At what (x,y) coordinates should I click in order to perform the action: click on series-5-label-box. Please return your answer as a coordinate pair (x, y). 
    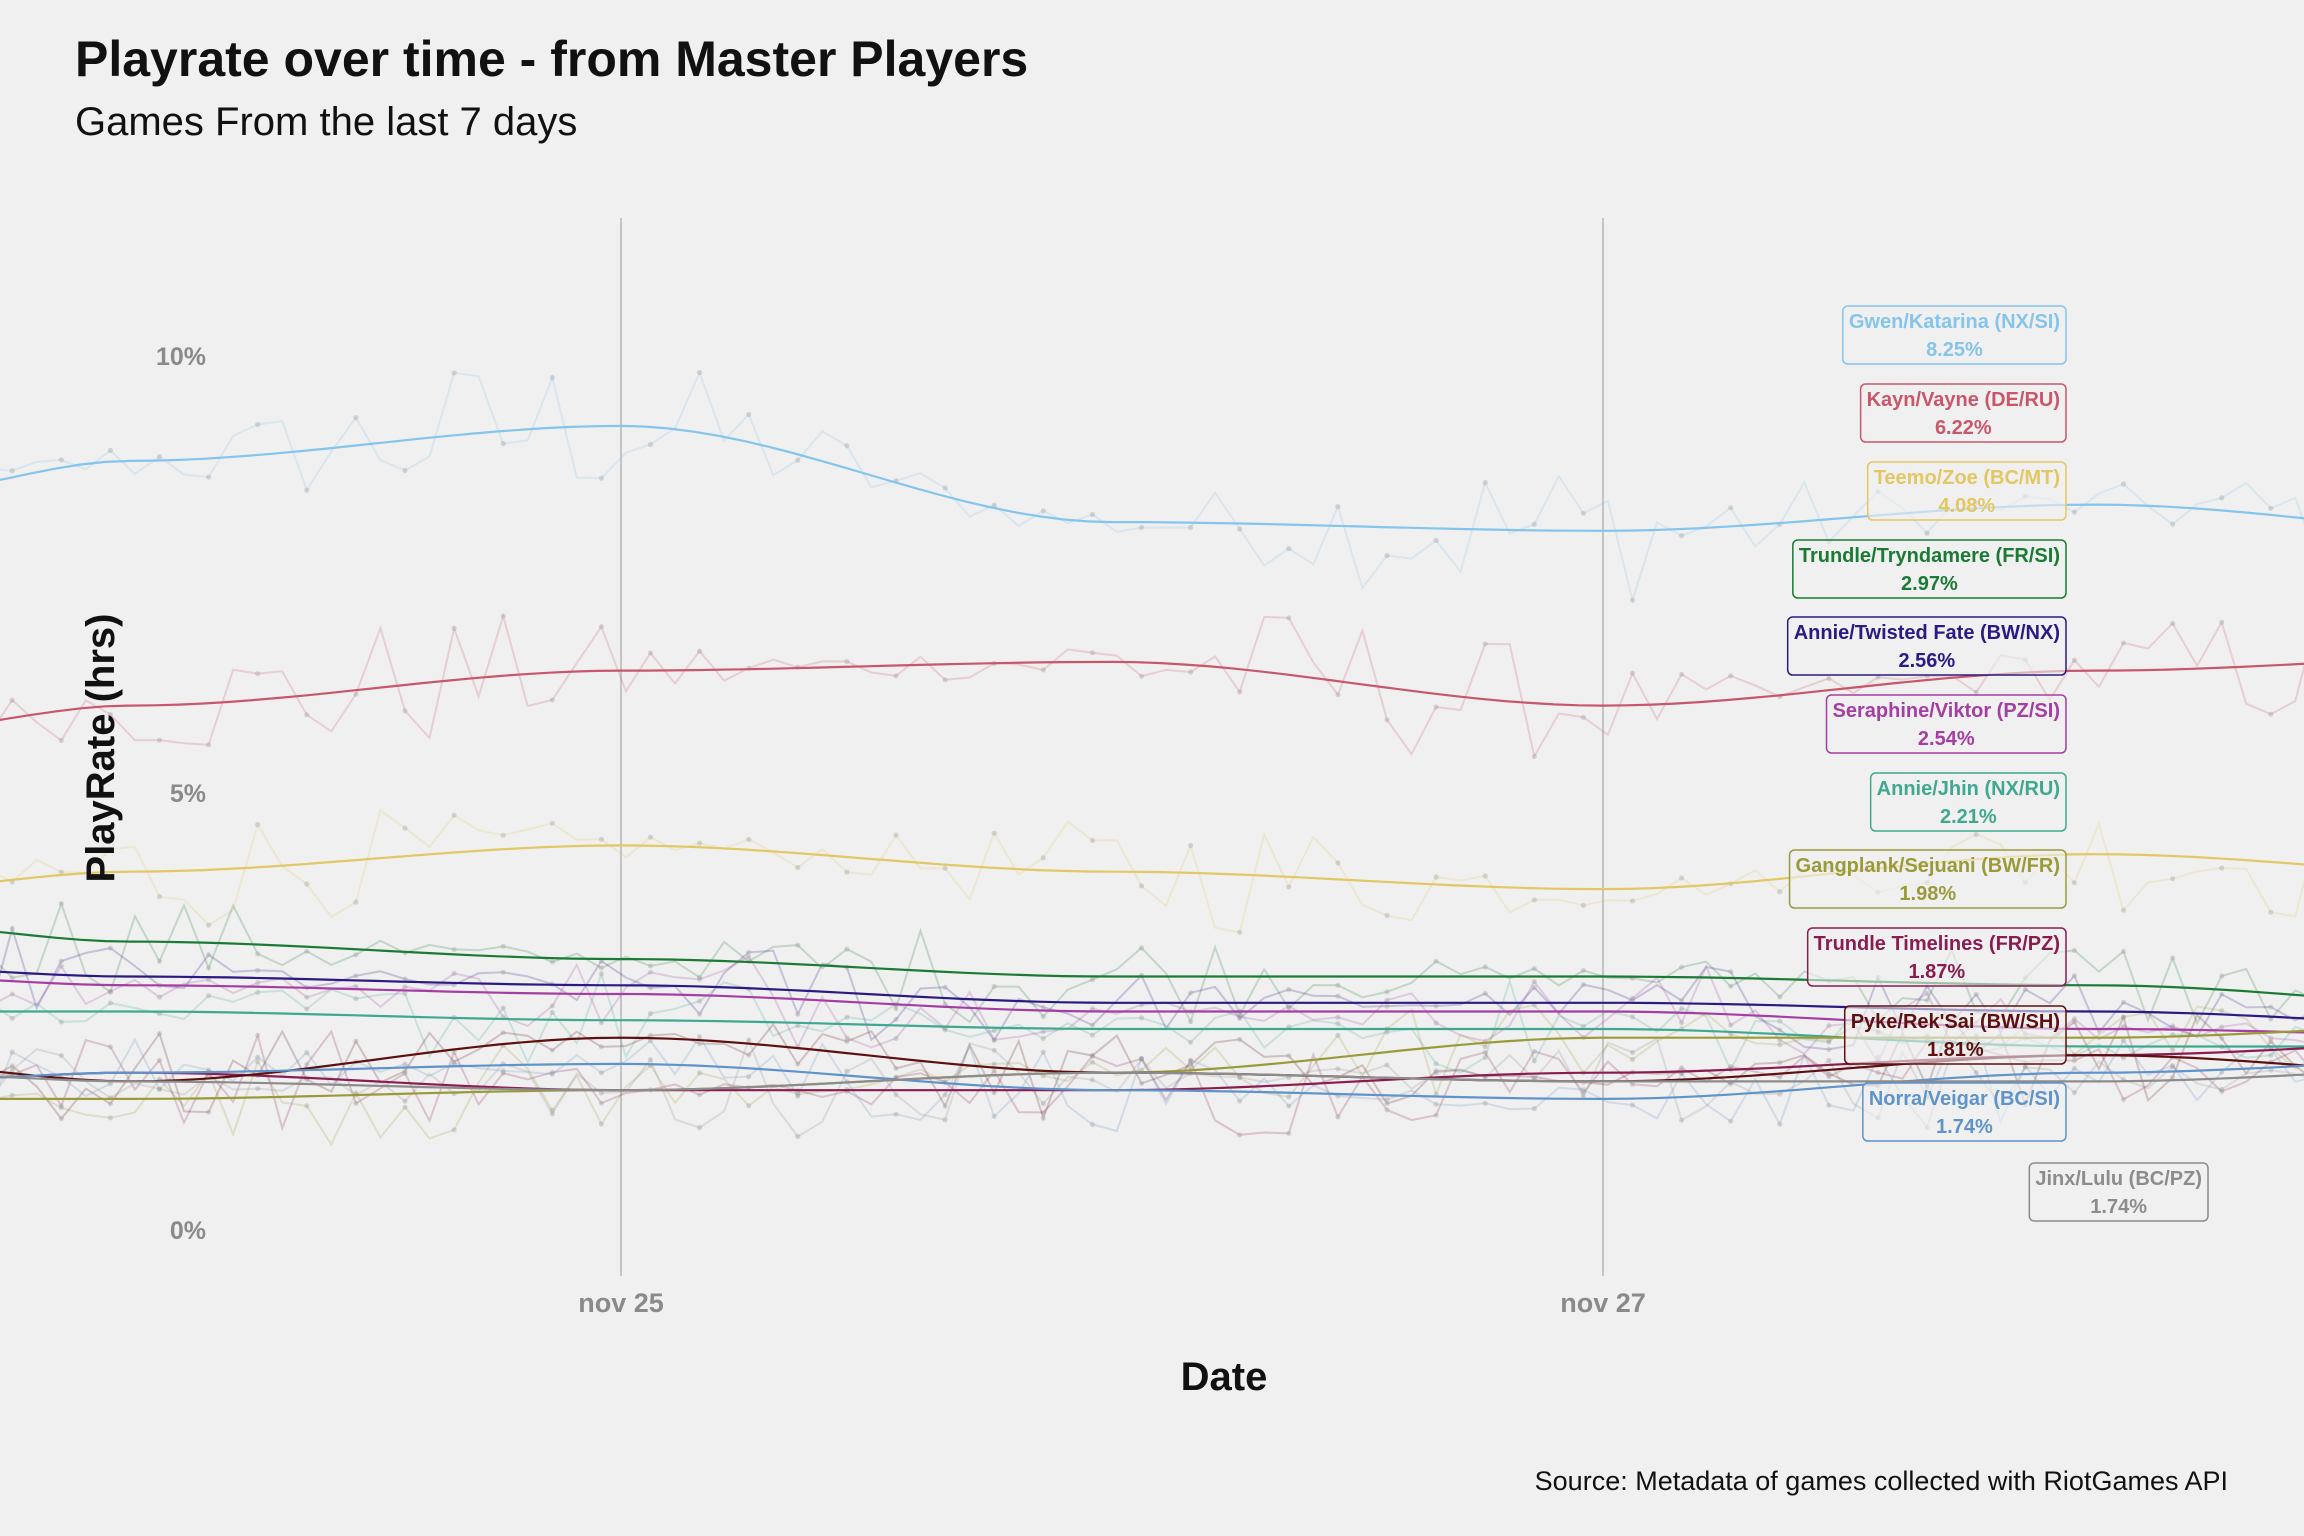
    Looking at the image, I should click on (1946, 724).